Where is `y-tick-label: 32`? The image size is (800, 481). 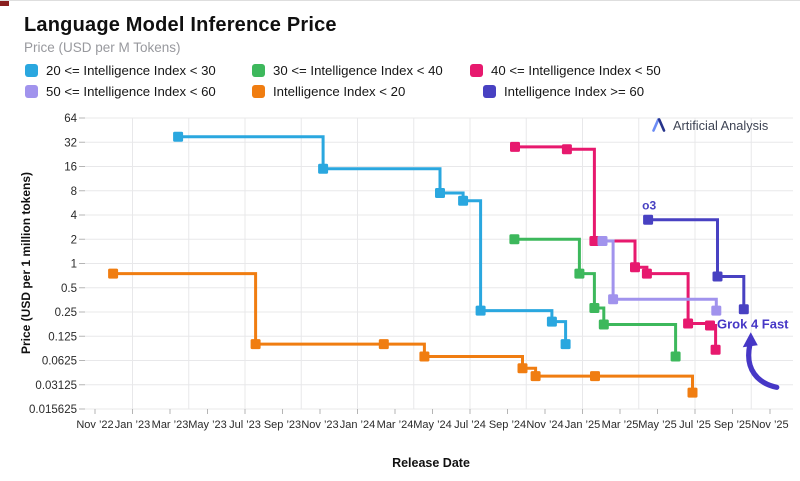 y-tick-label: 32 is located at coordinates (70, 143).